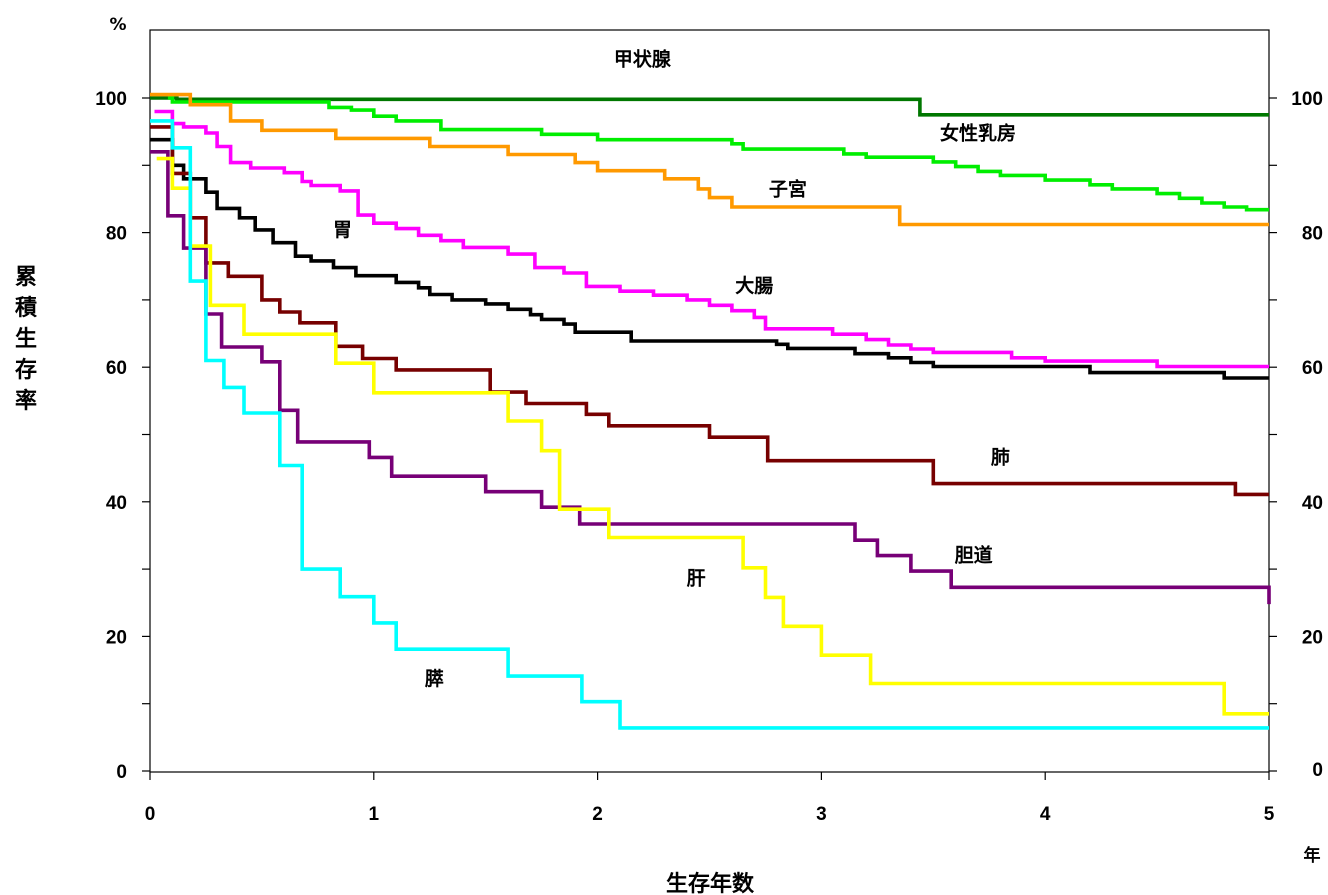  Describe the element at coordinates (1269, 814) in the screenshot. I see `x-tick-label: 5` at that location.